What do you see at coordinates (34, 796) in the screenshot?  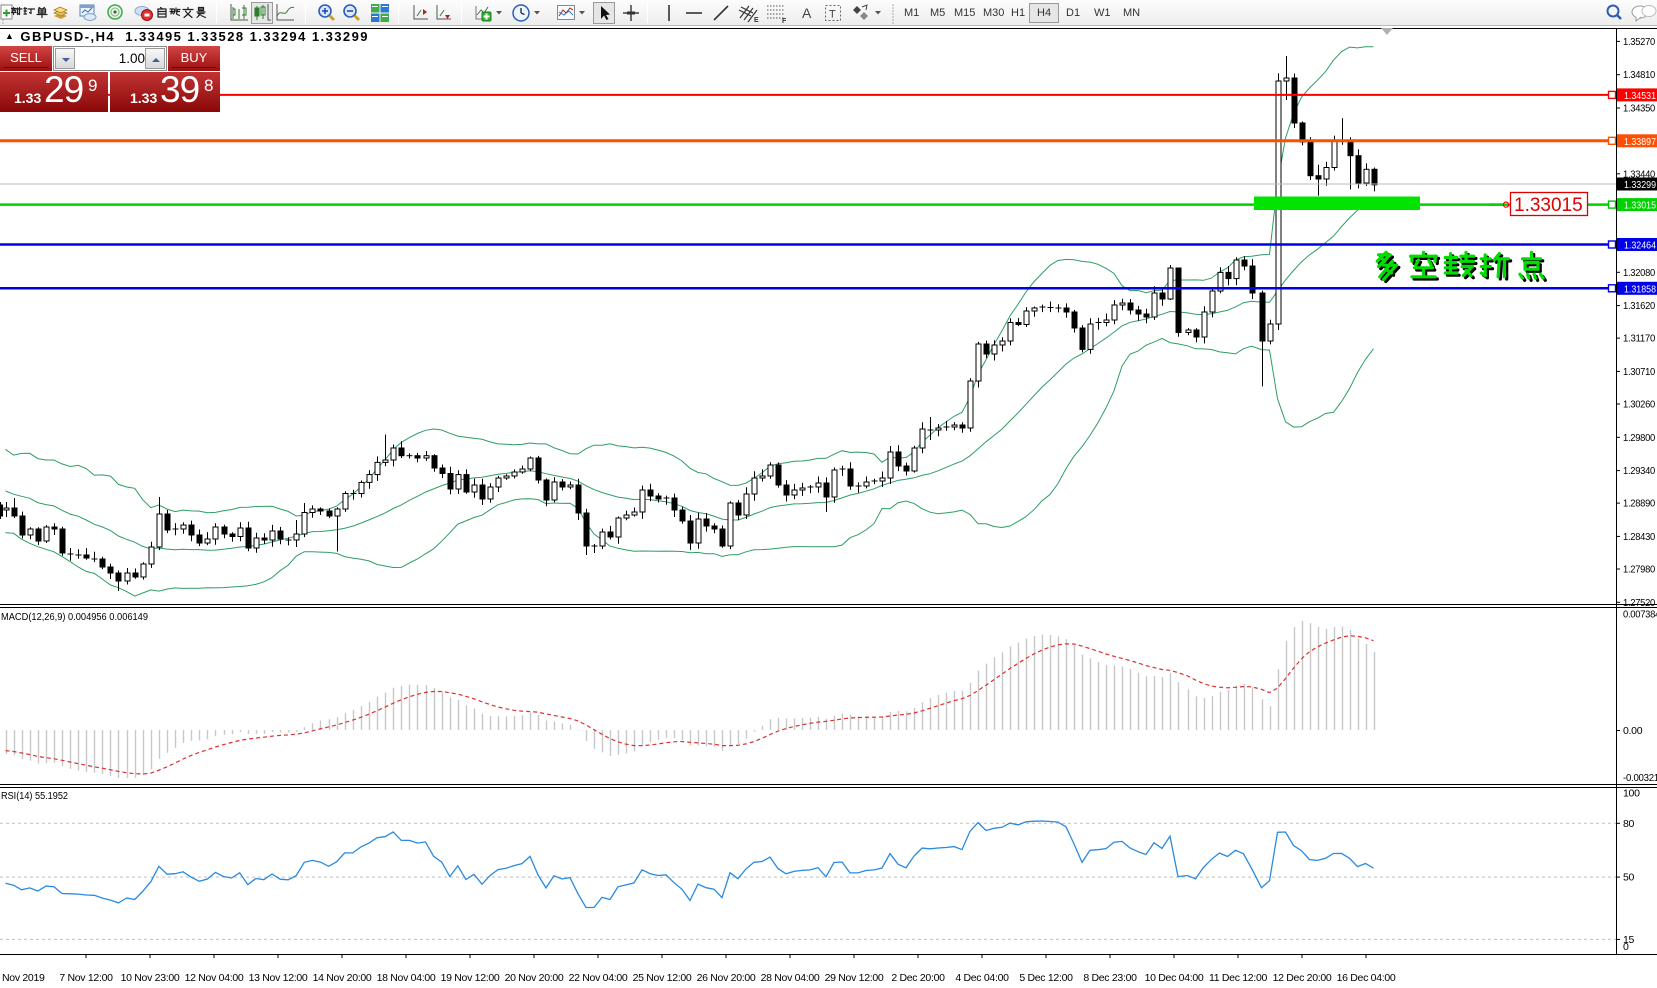 I see `svg-text: RSI(14) 55.1952` at bounding box center [34, 796].